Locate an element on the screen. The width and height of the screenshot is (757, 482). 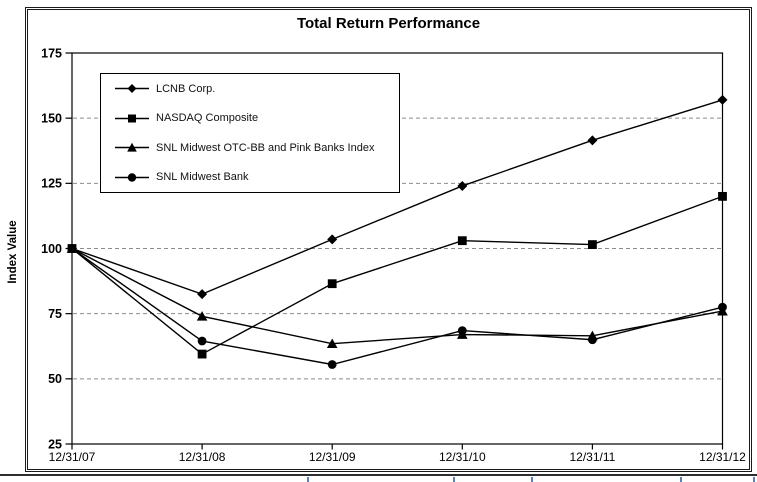
y-tick-label-175: 175 is located at coordinates (51, 53).